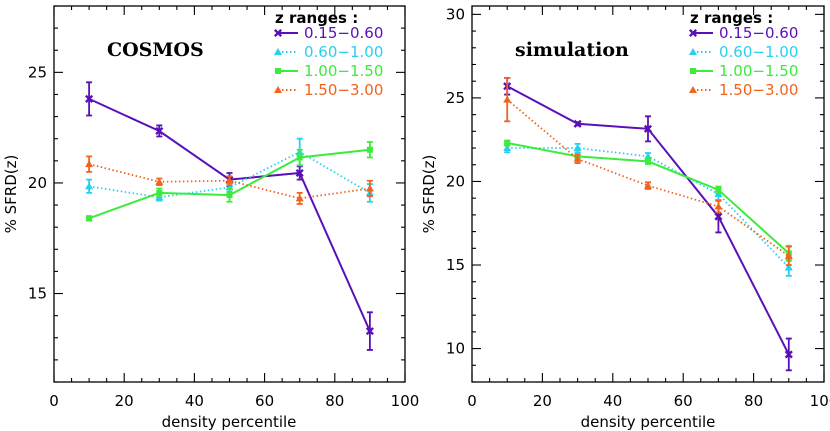  I want to click on cosmos-x-tick-label: 0, so click(54, 401).